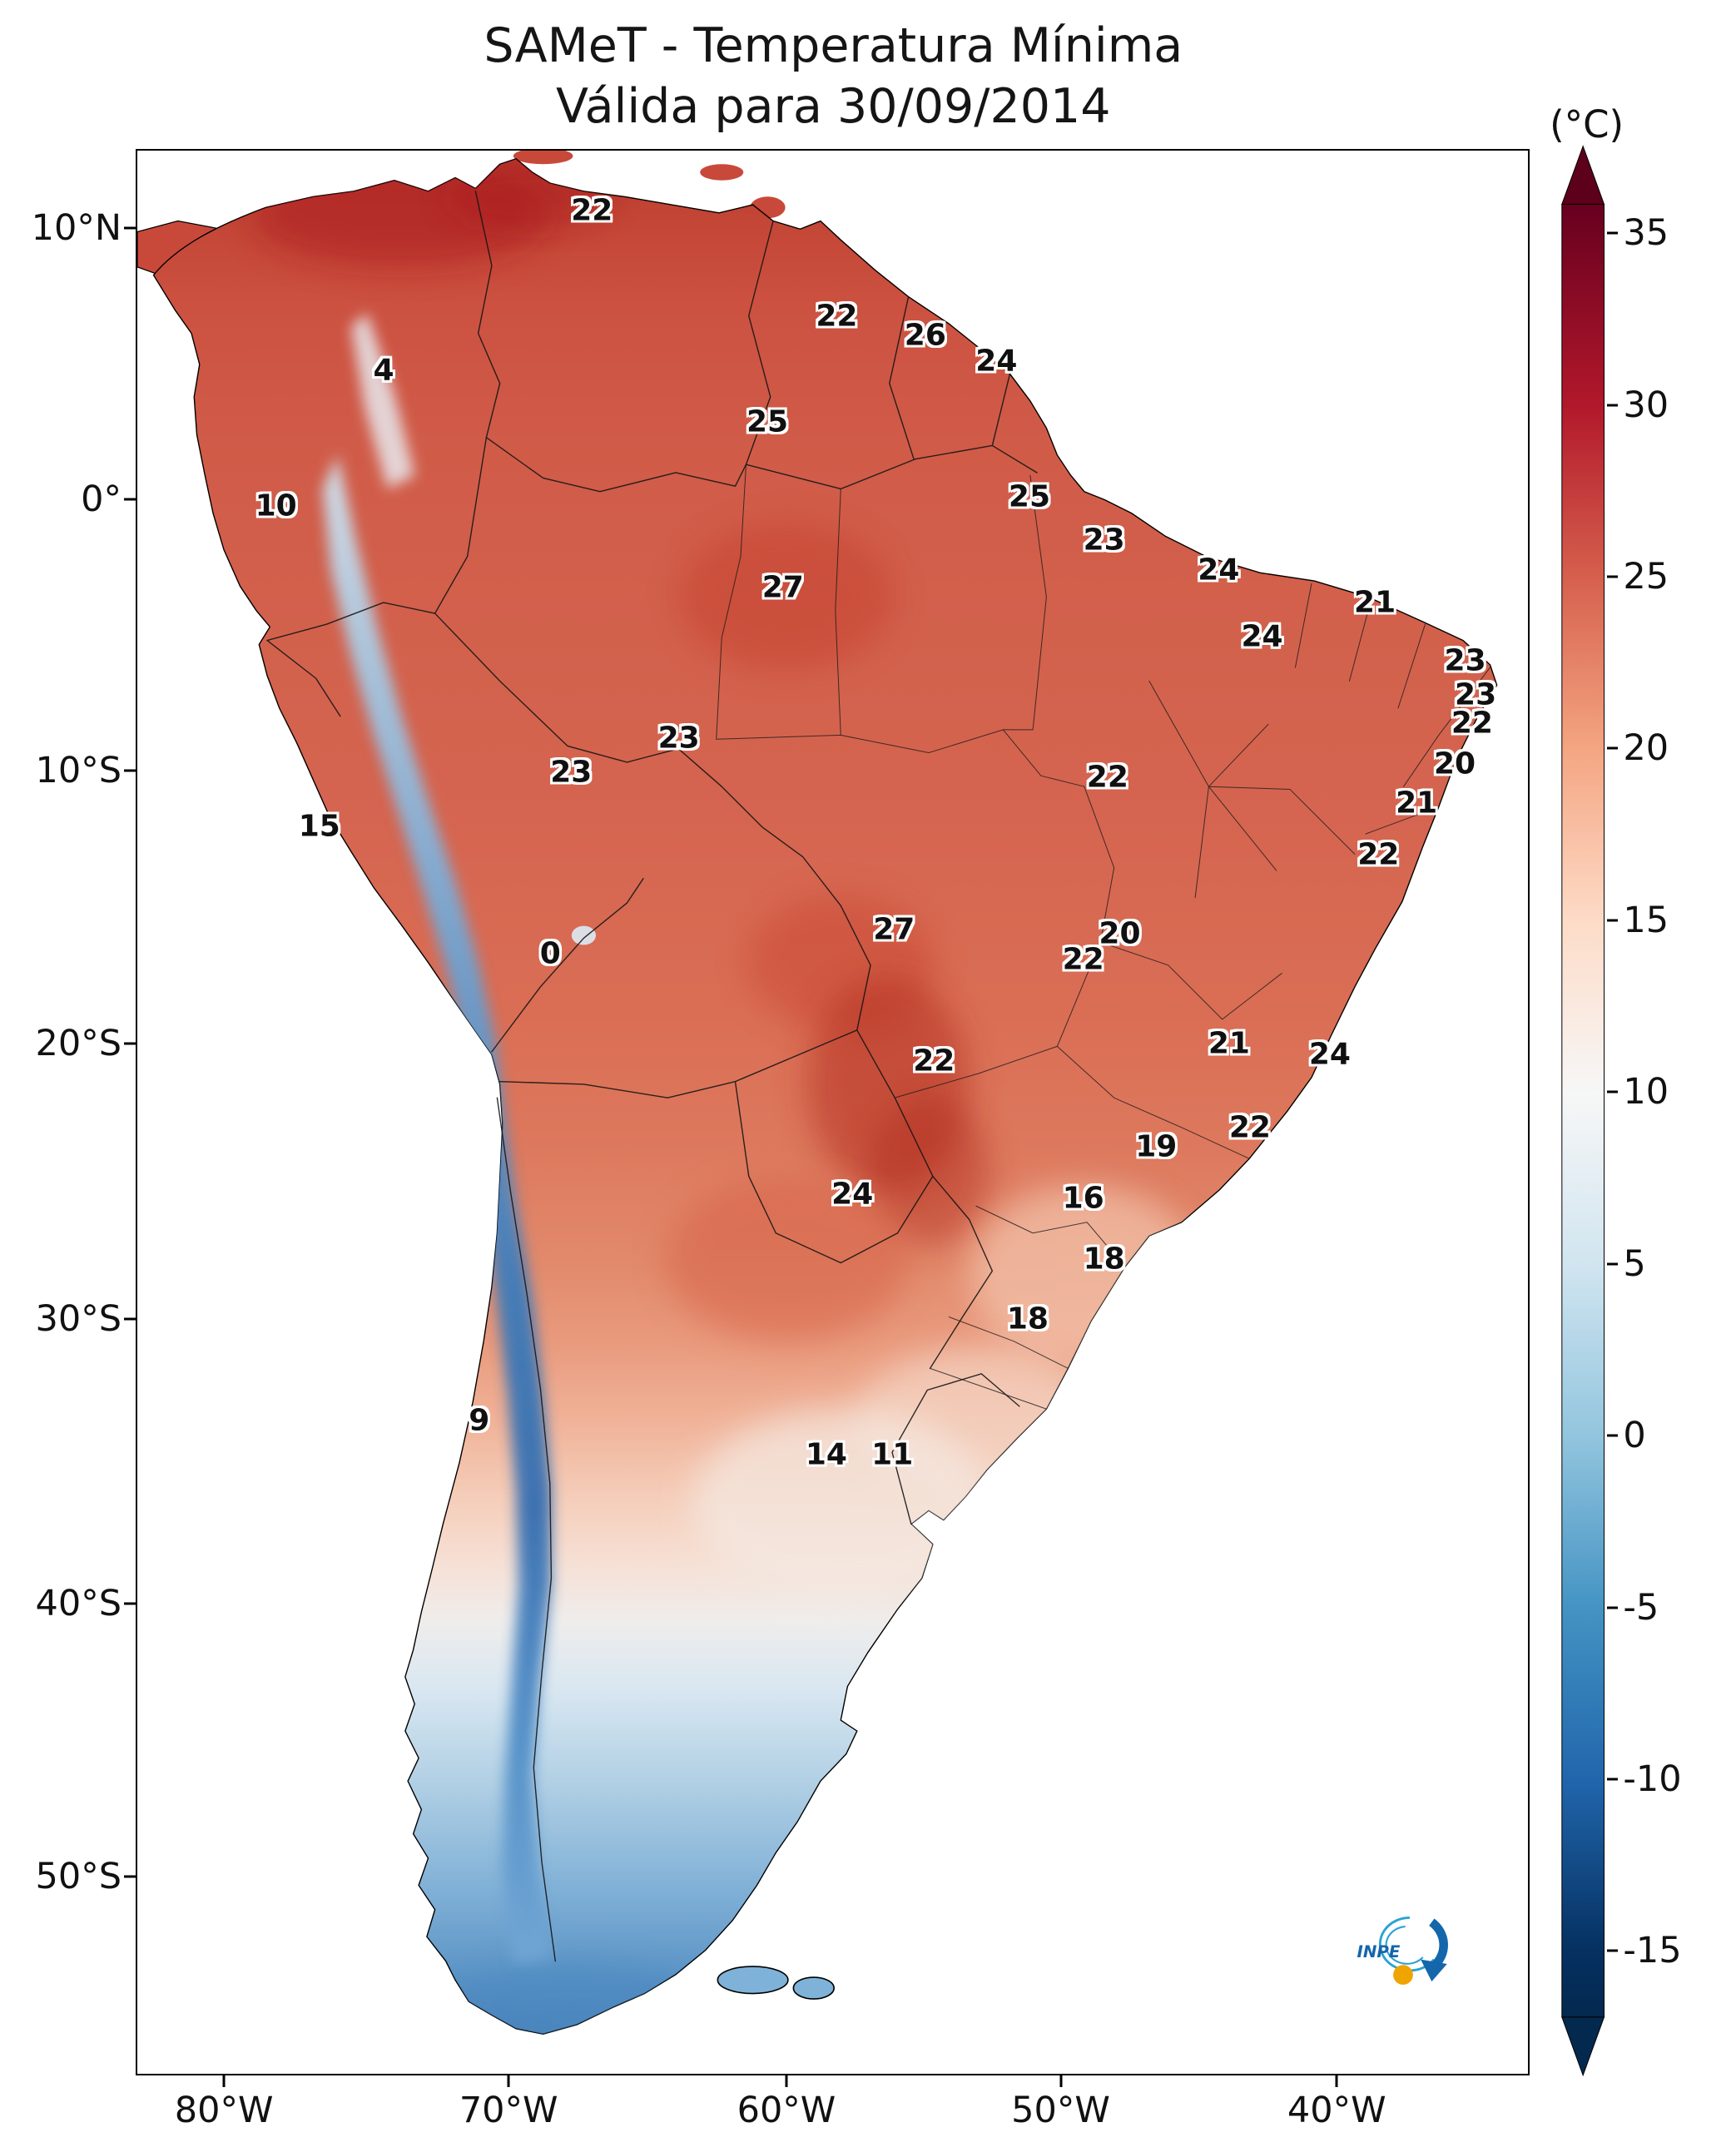 This screenshot has width=1736, height=2152. Describe the element at coordinates (78, 1603) in the screenshot. I see `latitude-tick-label: 40°S` at that location.